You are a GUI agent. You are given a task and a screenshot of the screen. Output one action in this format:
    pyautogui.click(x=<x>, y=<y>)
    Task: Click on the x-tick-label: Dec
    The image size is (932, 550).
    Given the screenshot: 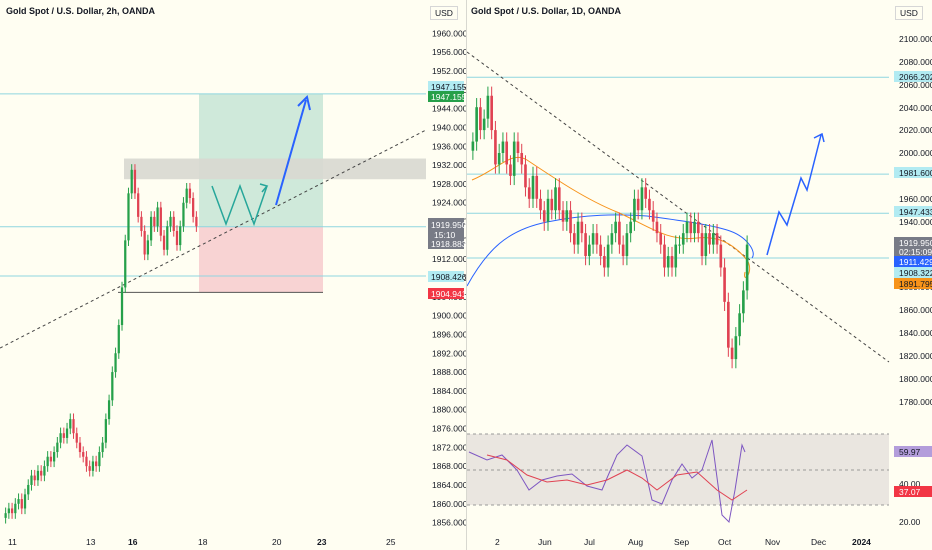 What is the action you would take?
    pyautogui.click(x=819, y=542)
    